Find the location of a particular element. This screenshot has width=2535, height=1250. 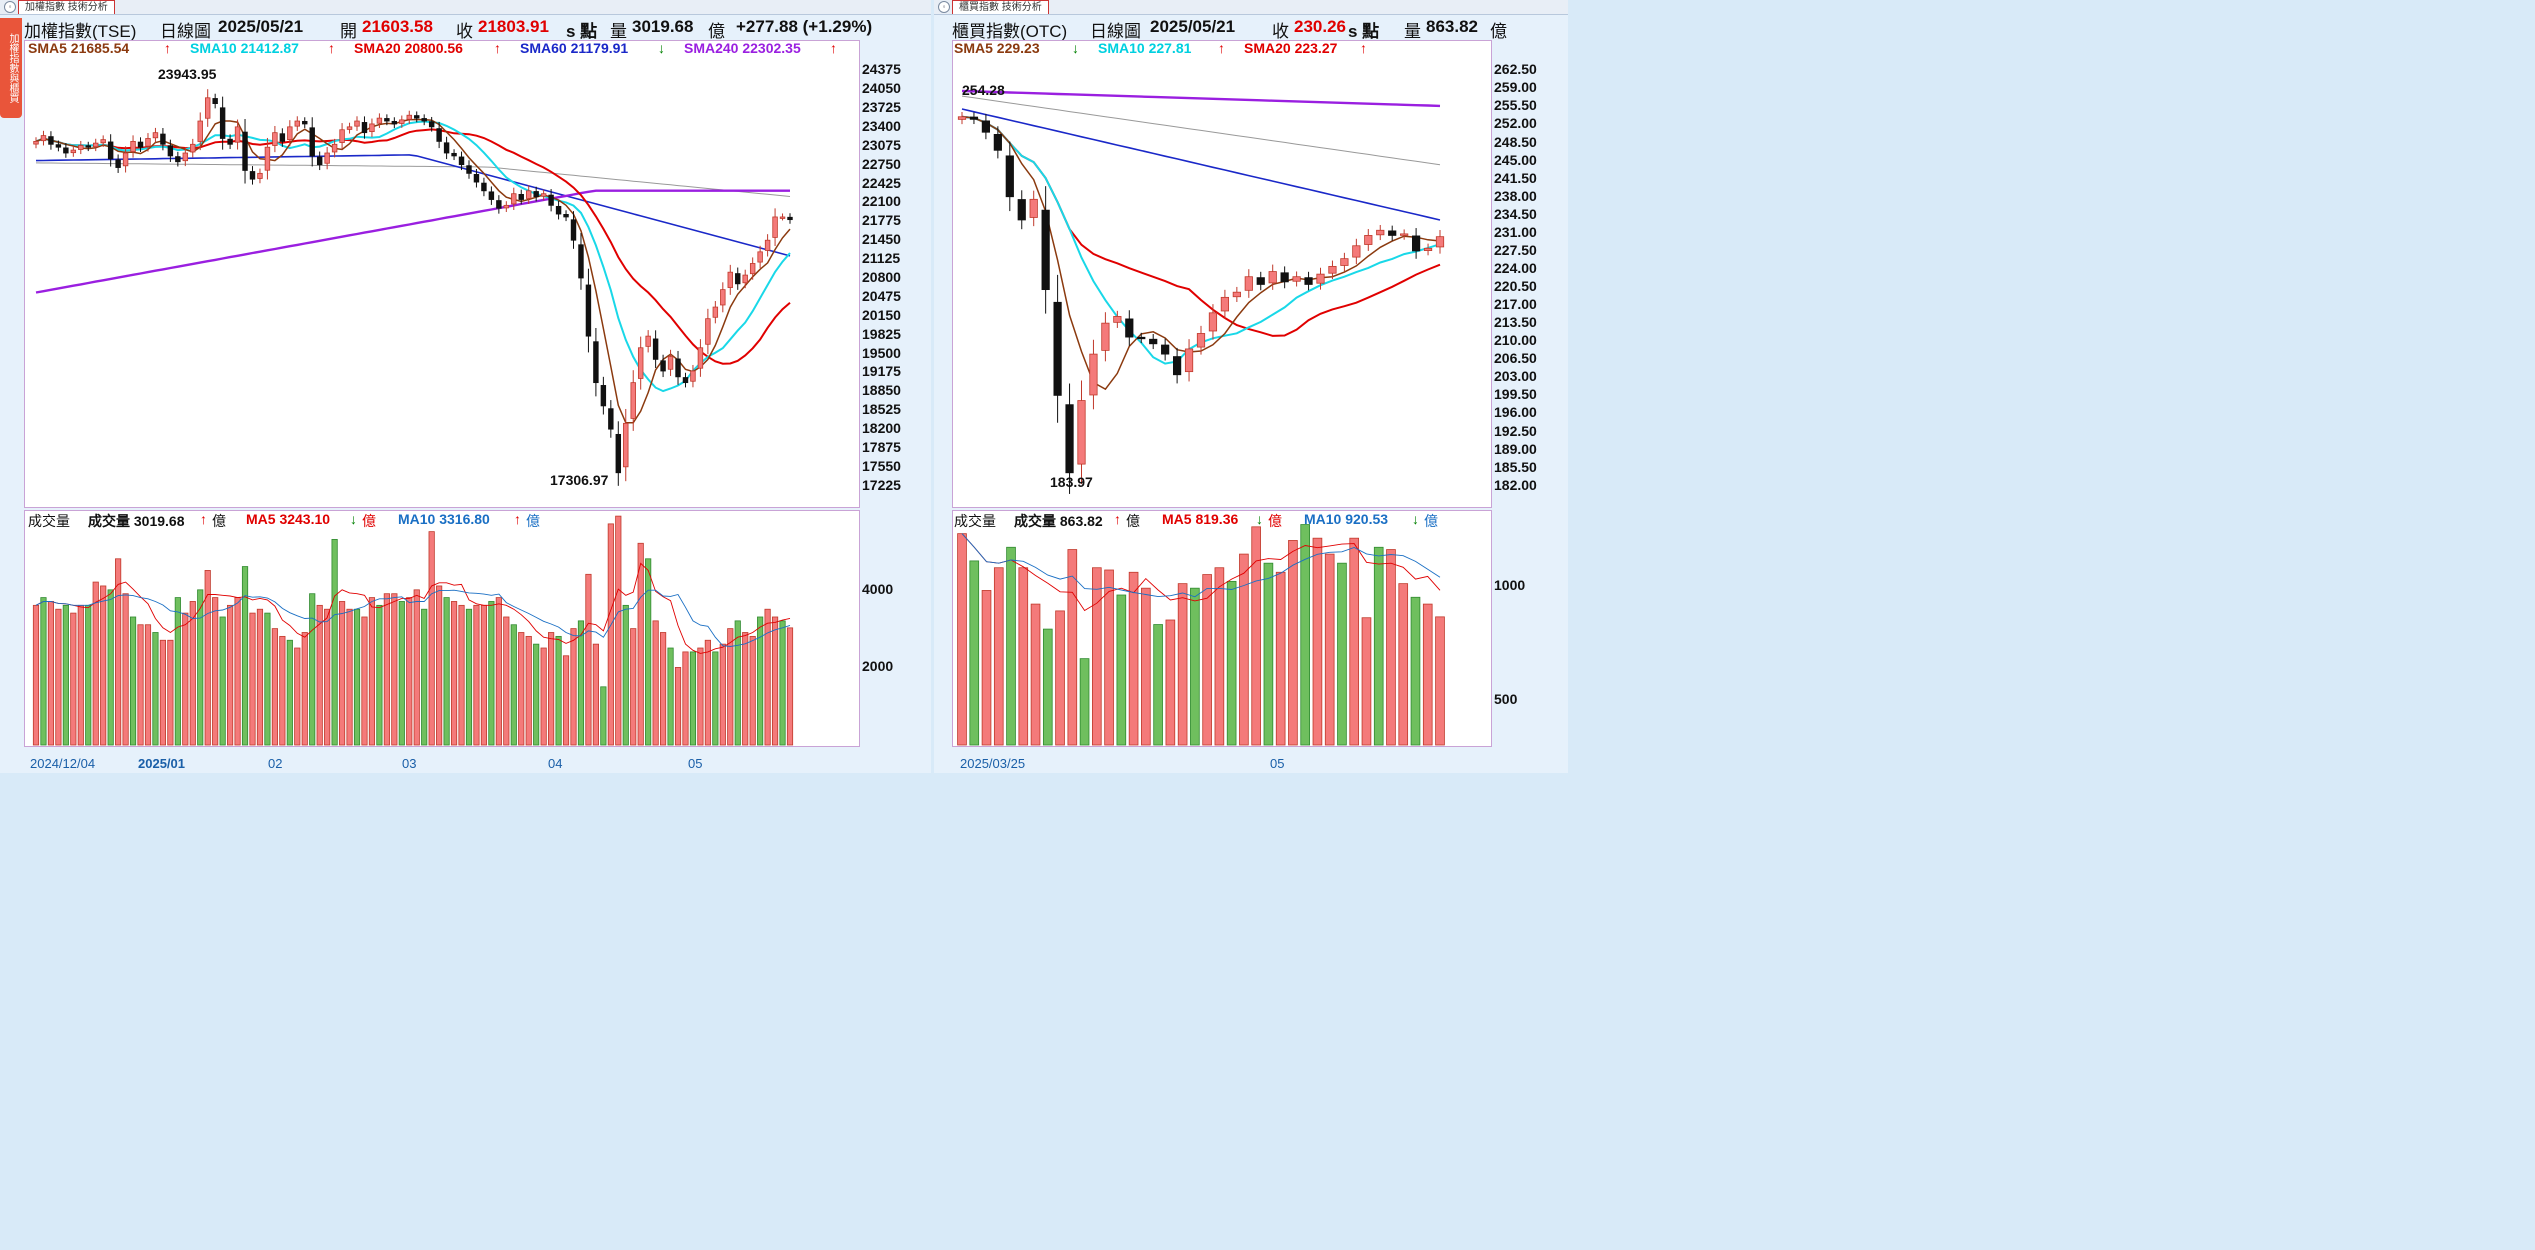

x-tick-label: 05 is located at coordinates (695, 763).